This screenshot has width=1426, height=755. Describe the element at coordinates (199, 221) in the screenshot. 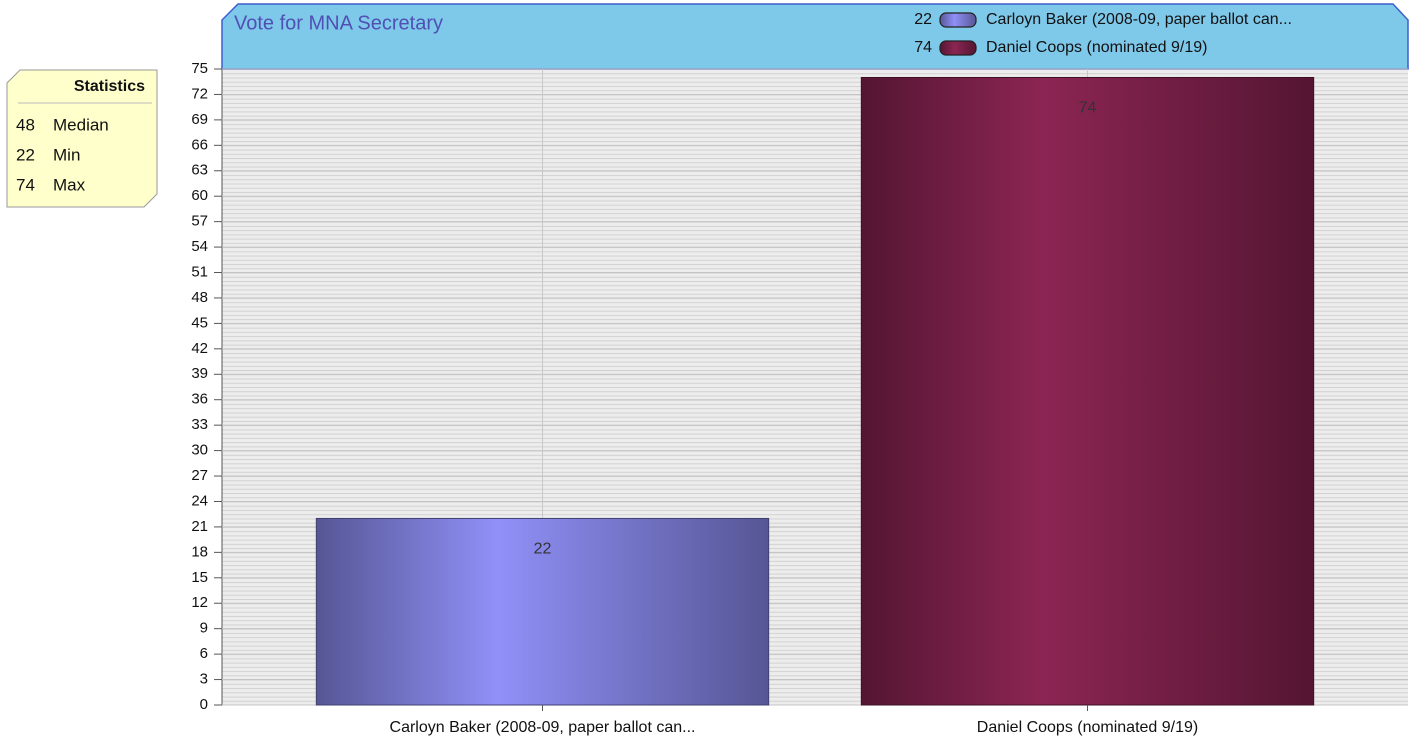

I see `y-tick-label: 57` at that location.